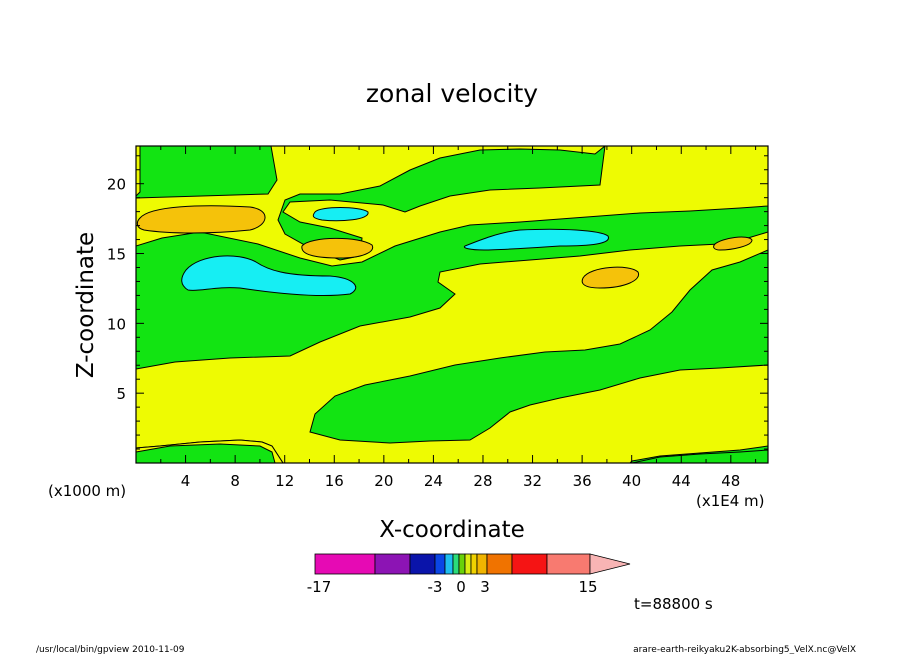  I want to click on y-tick-label: 10, so click(116, 324).